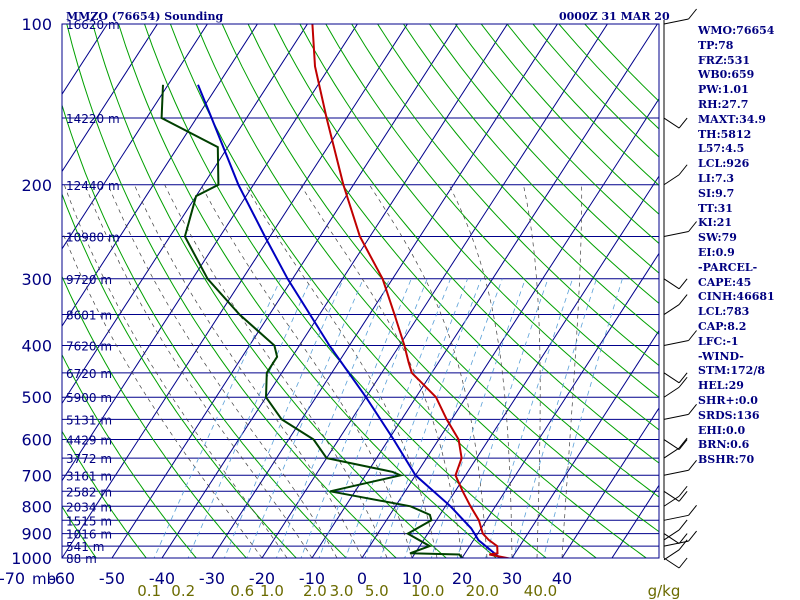  I want to click on index-line: -PARCEL-, so click(728, 267).